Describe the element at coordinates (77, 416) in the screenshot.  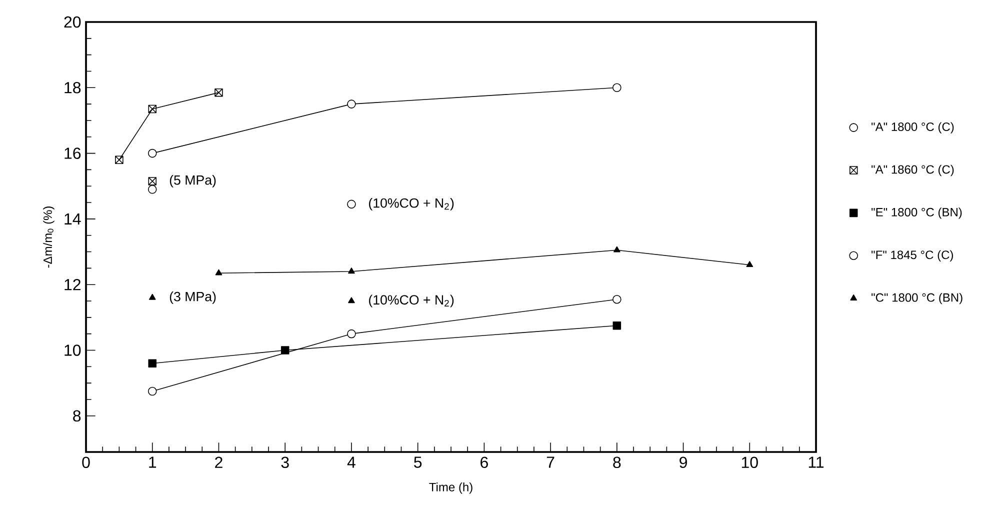
I see `y-tick-label: 8` at that location.